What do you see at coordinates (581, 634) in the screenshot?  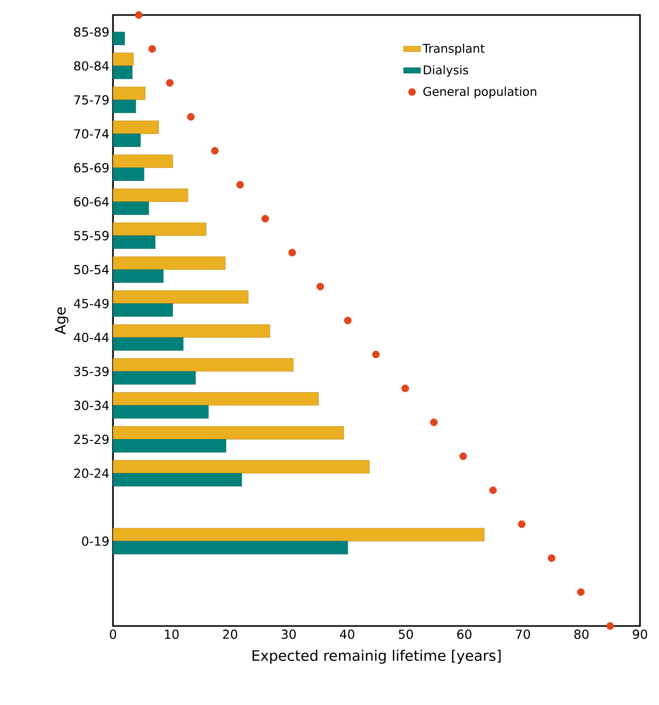 I see `x-tick-label: 80` at bounding box center [581, 634].